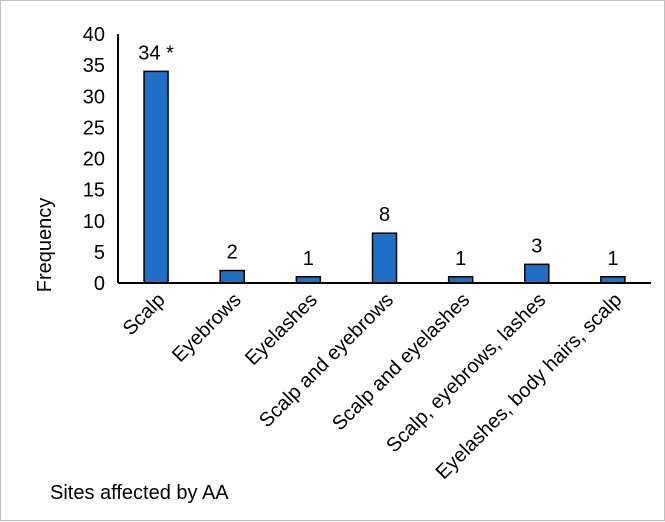 This screenshot has height=522, width=665. I want to click on y-tick-label: 10, so click(94, 222).